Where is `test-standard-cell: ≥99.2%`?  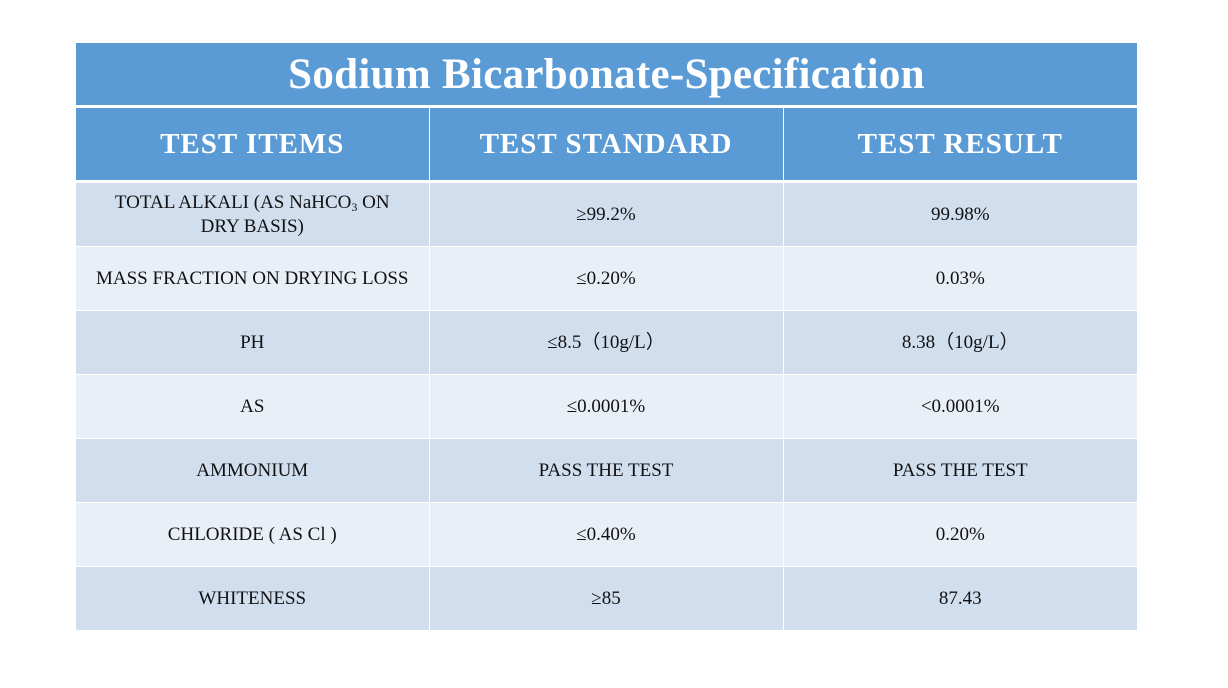
test-standard-cell: ≥99.2% is located at coordinates (606, 214).